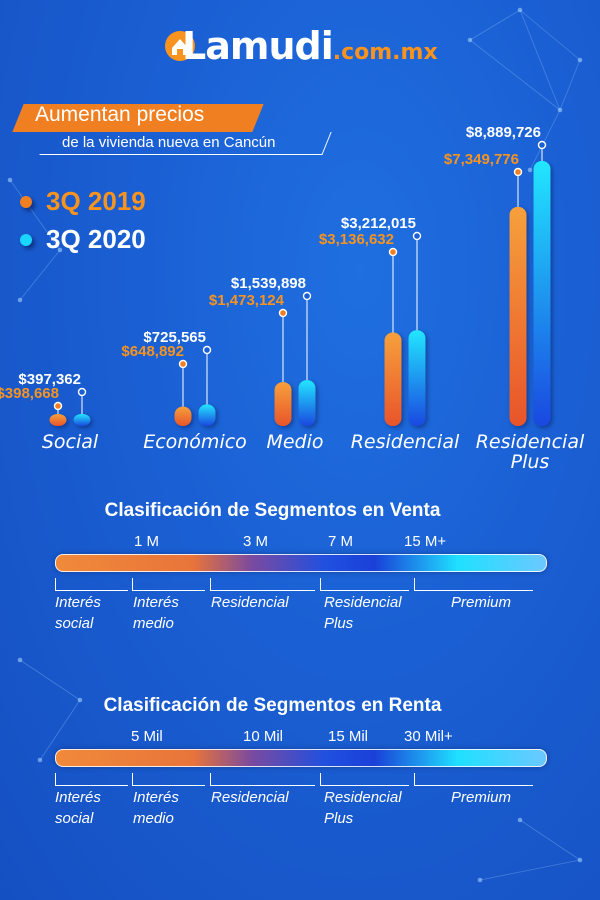  What do you see at coordinates (428, 736) in the screenshot?
I see `renta-tick-4: 30 Mil+` at bounding box center [428, 736].